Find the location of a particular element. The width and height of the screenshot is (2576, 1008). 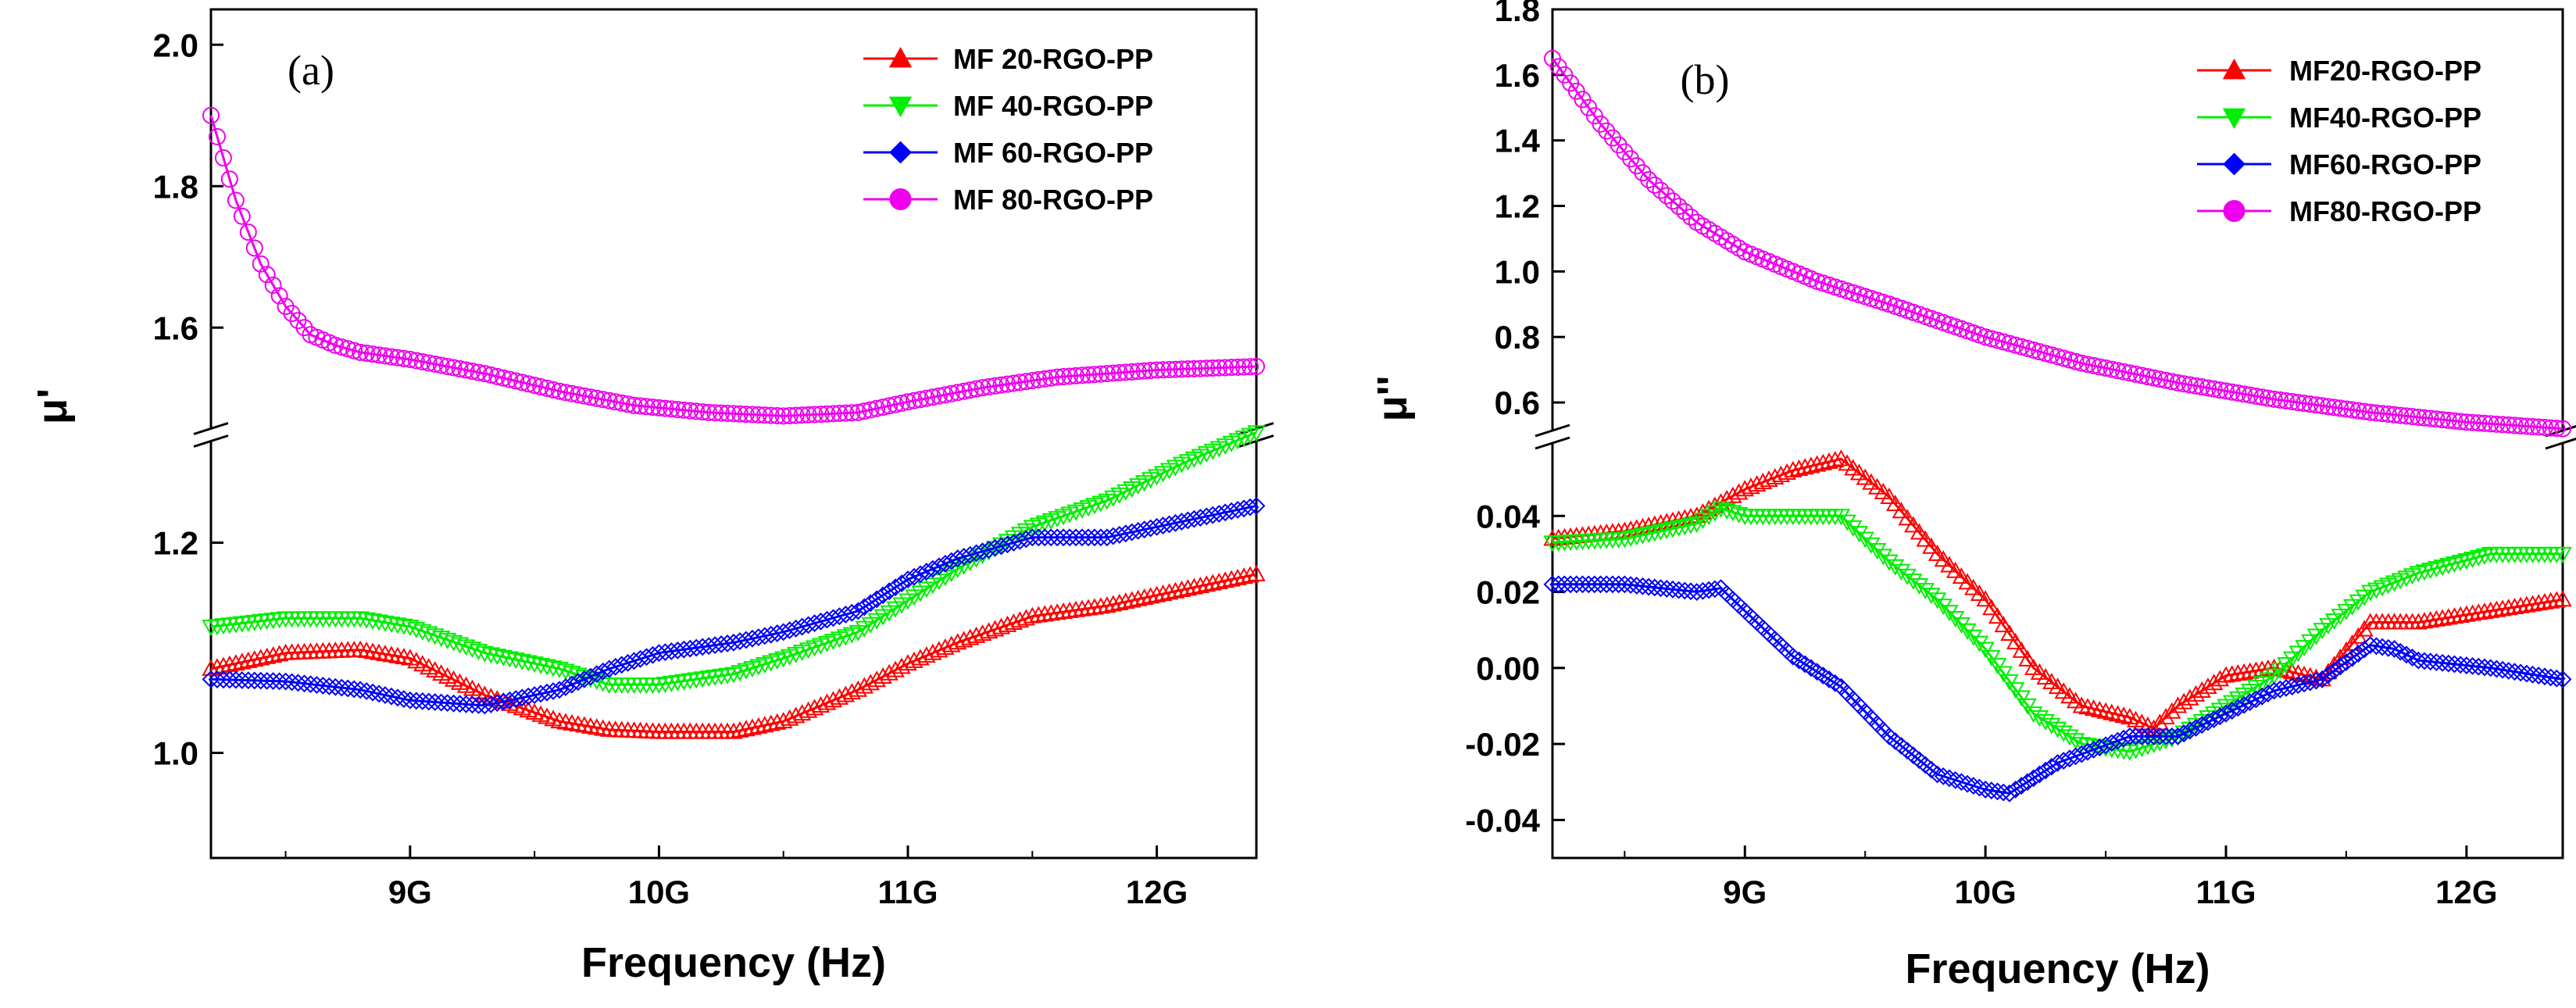

y-tick-label: 1.6 is located at coordinates (1518, 75).